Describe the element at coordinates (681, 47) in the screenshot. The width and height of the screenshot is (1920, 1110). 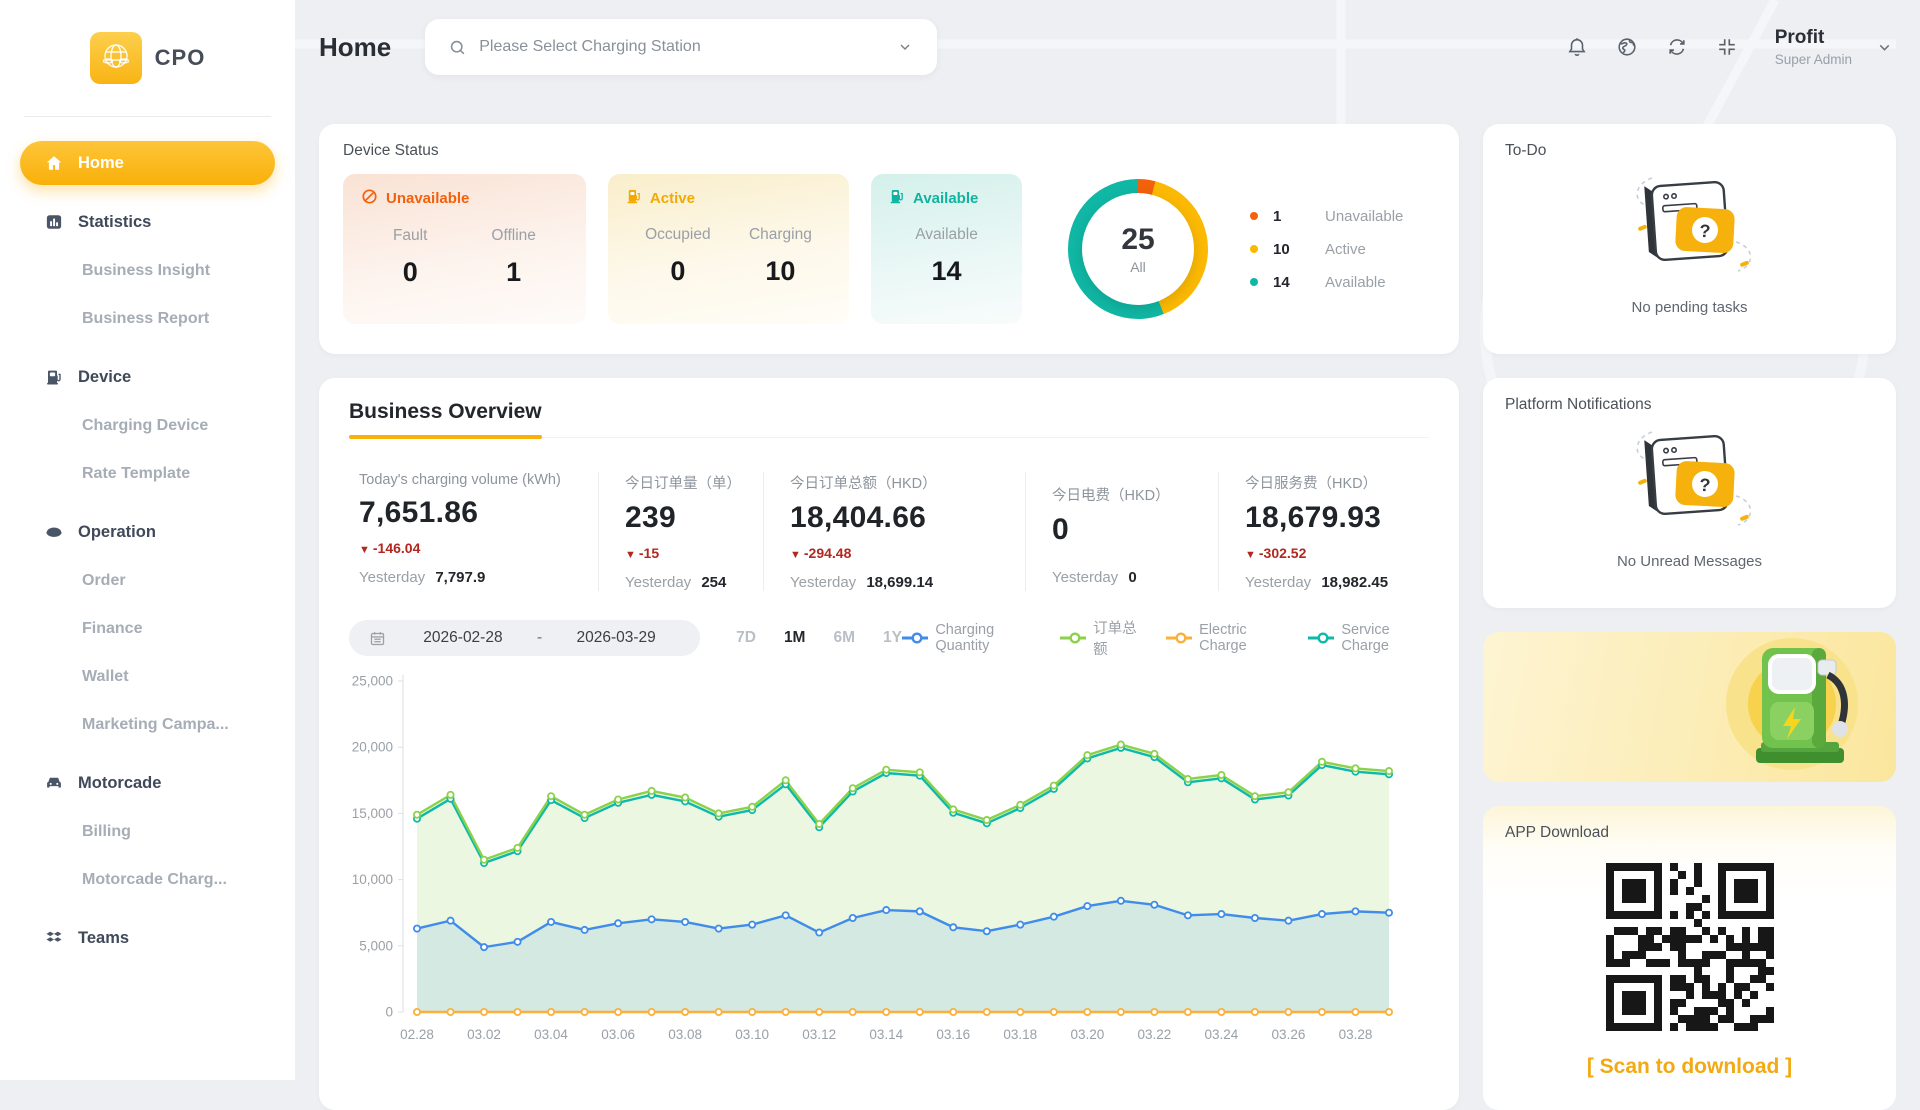
I see `charging-station-select: Please Select Charging Station` at that location.